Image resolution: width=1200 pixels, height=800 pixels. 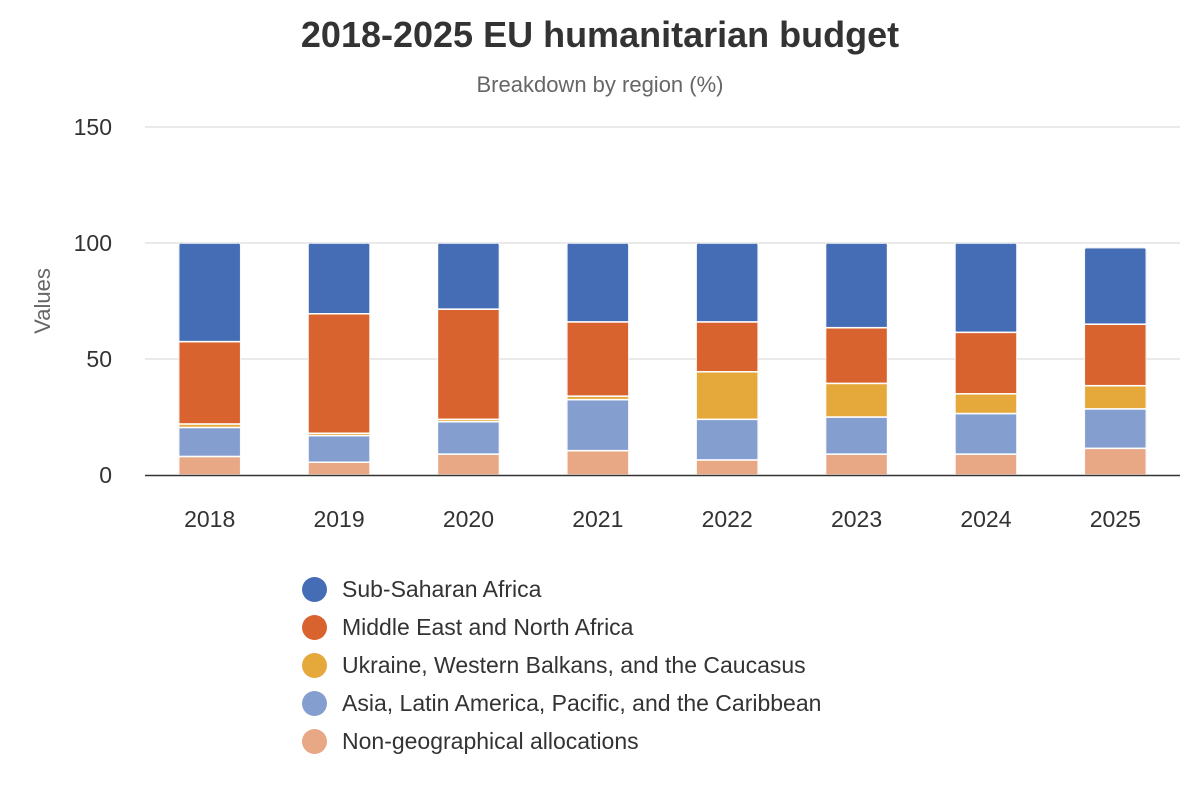 I want to click on x-tick-label: 2025, so click(x=1115, y=519).